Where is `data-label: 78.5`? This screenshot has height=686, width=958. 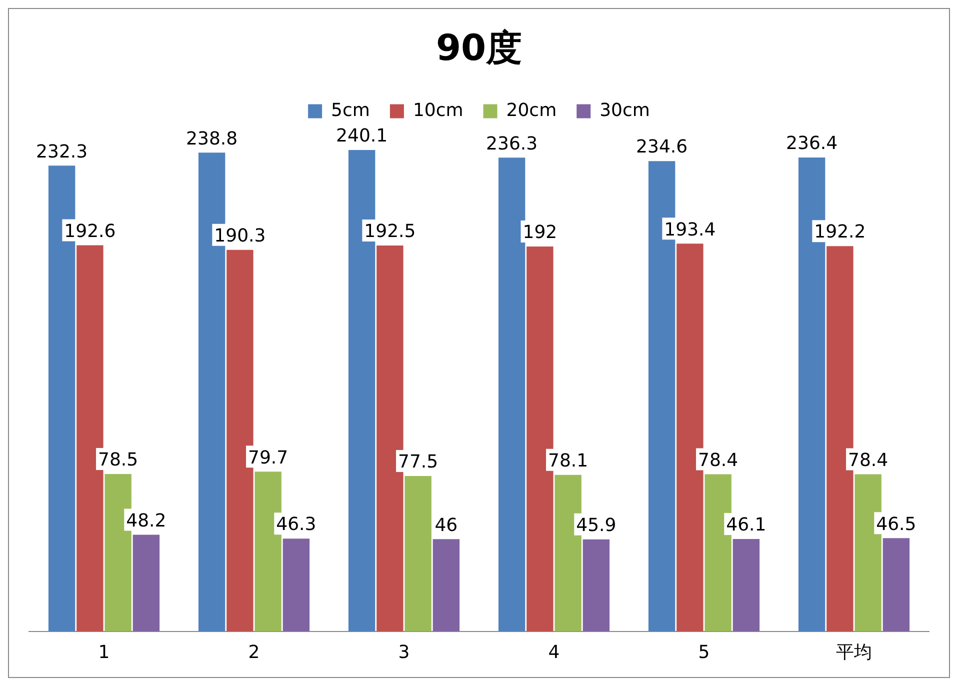 data-label: 78.5 is located at coordinates (118, 460).